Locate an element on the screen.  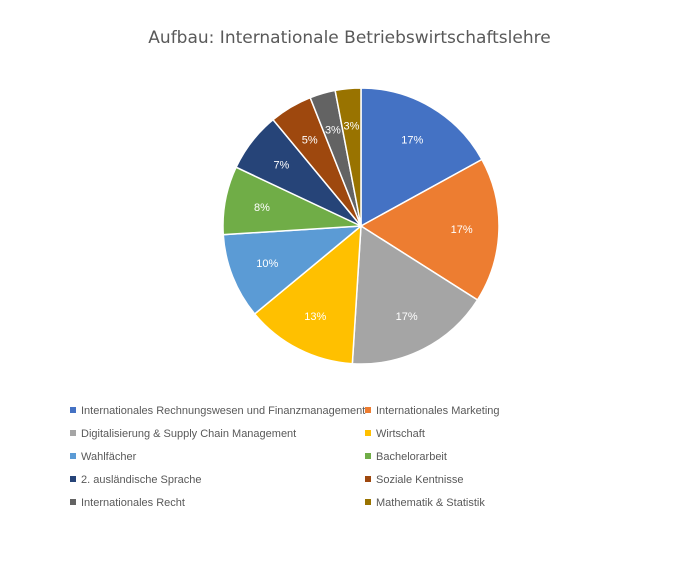
data-label-internationales-recht: 3% is located at coordinates (333, 130).